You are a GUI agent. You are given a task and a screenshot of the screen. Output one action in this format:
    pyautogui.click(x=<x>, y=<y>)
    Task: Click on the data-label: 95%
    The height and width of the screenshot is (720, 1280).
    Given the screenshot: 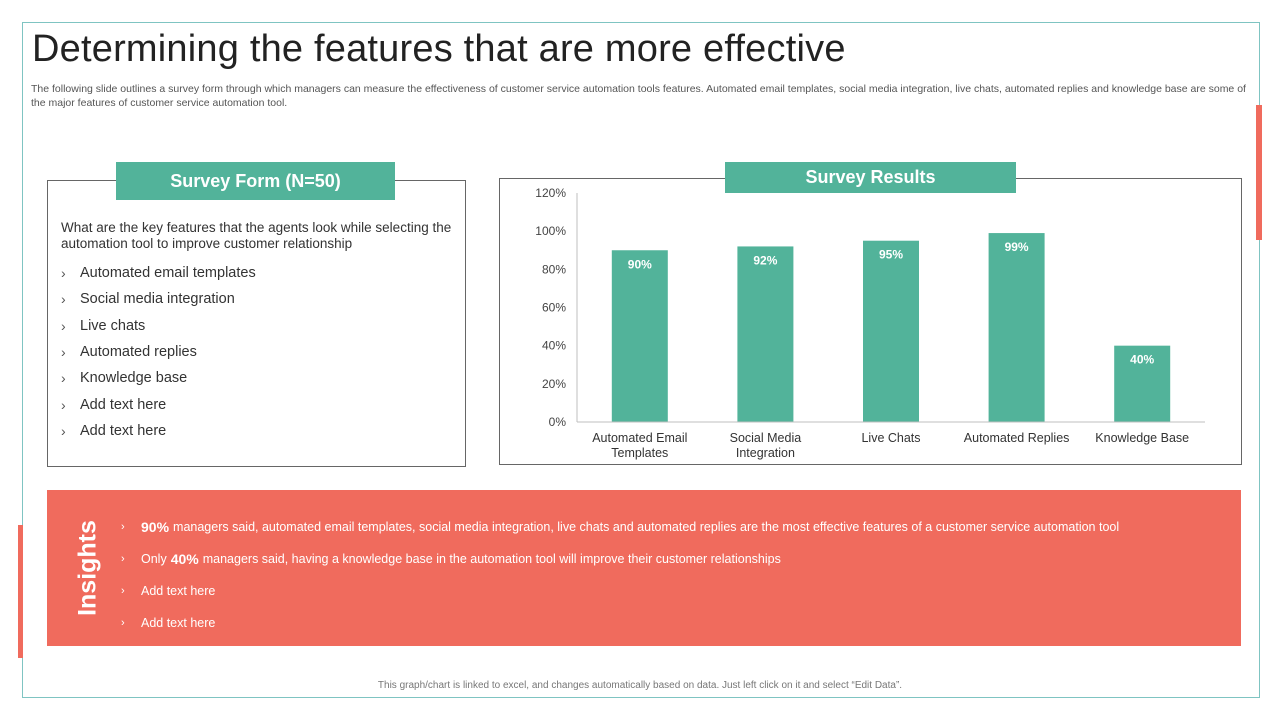 What is the action you would take?
    pyautogui.click(x=891, y=255)
    